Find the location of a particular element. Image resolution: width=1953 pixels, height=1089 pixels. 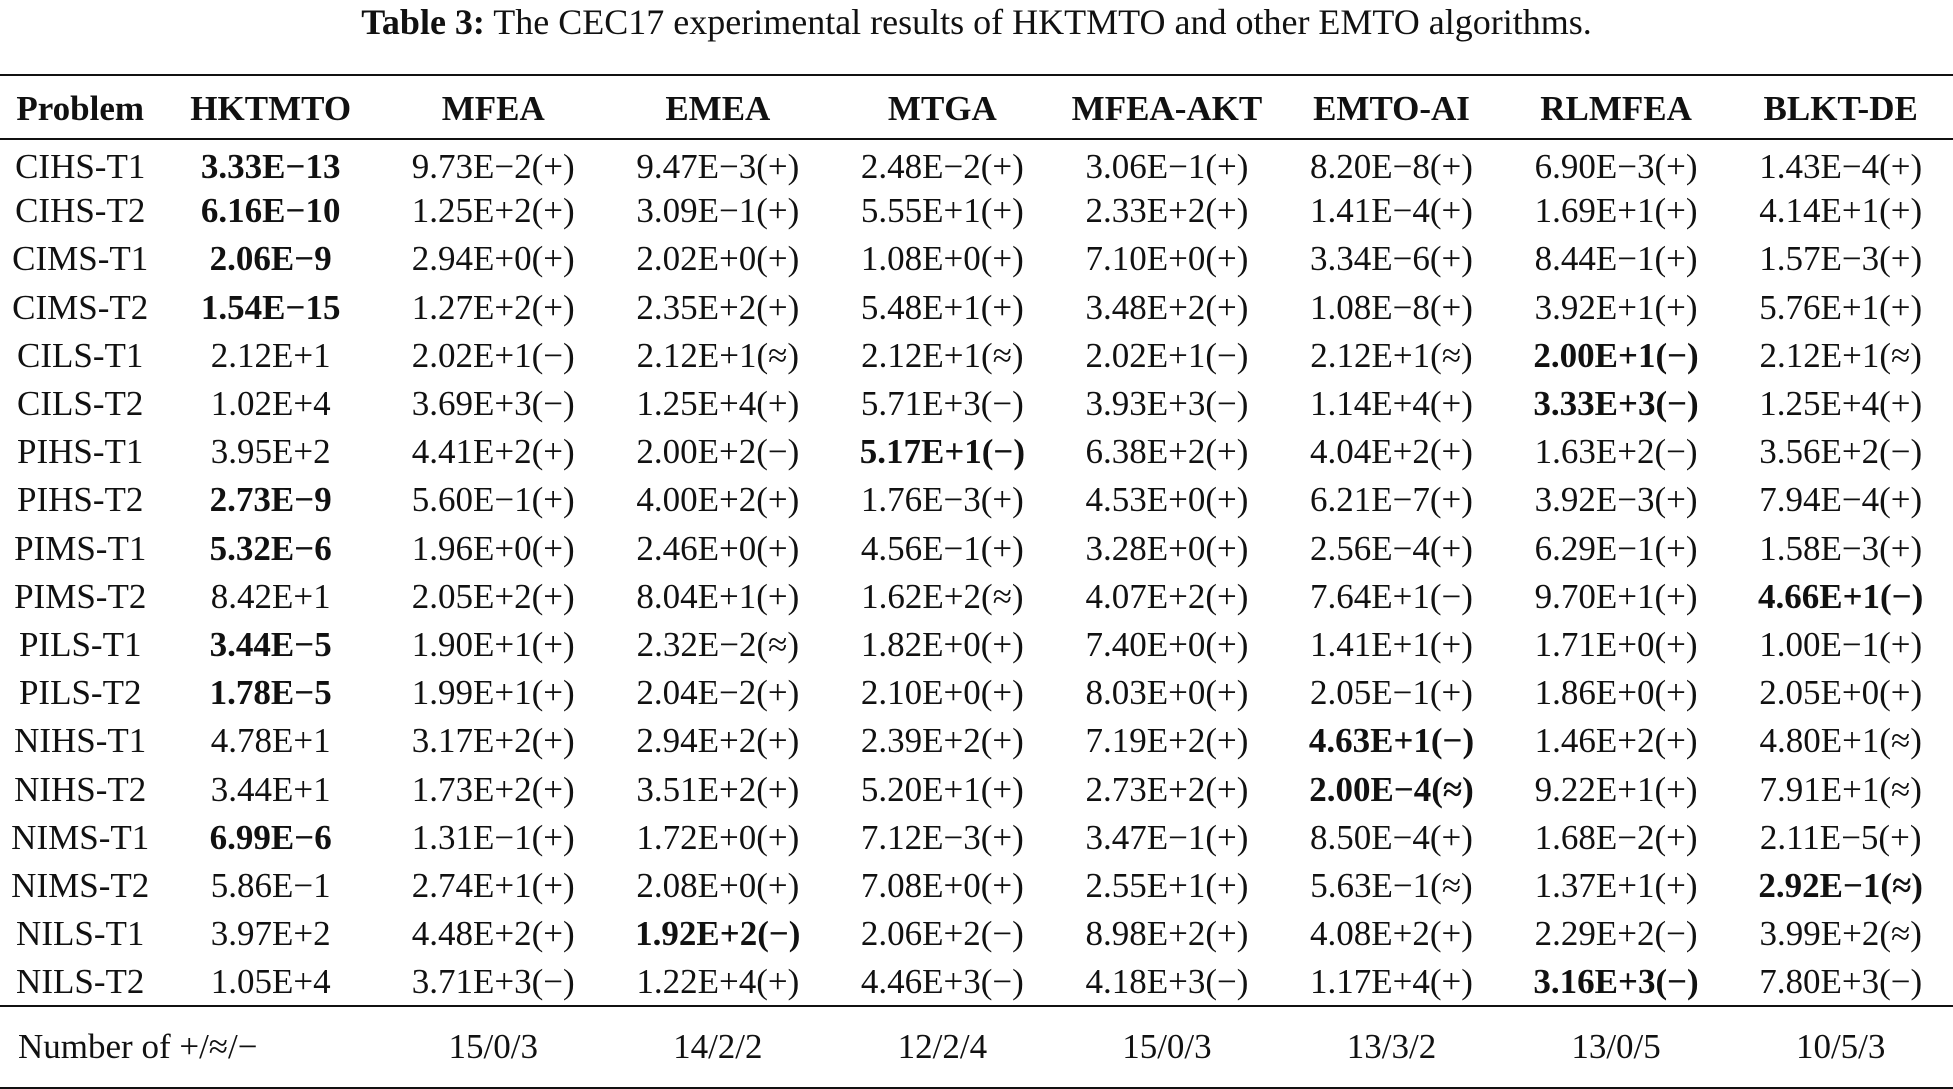

caption-label: Table 3: is located at coordinates (423, 22).